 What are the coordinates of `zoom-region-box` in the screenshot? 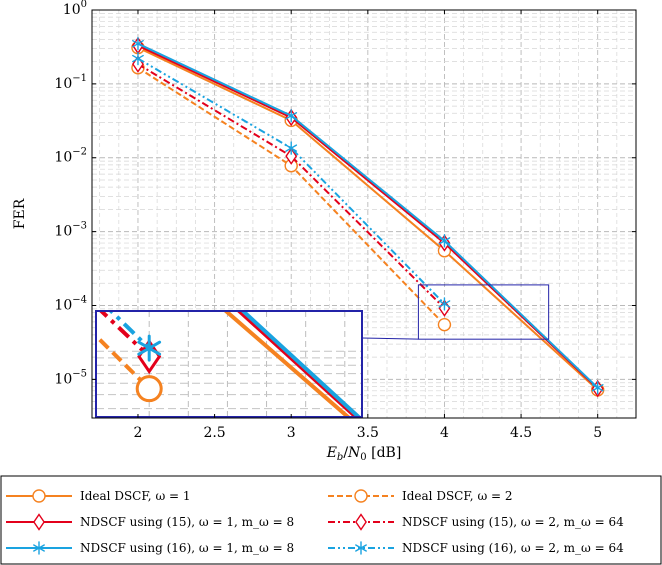 It's located at (483, 312).